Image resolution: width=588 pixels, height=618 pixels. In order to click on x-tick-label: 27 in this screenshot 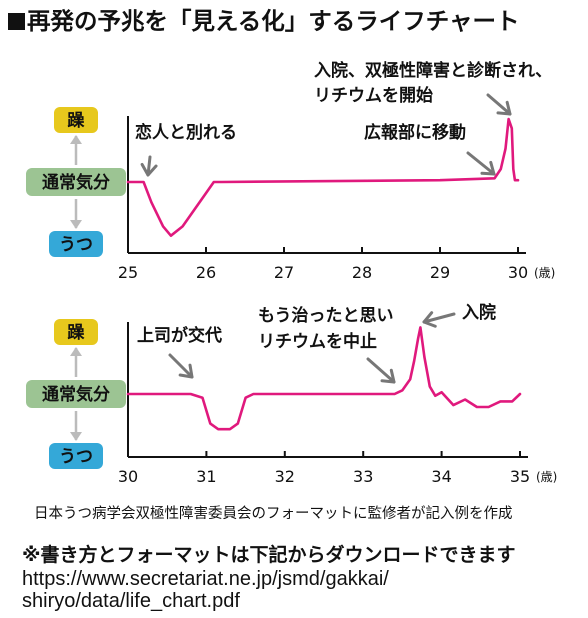, I will do `click(284, 272)`.